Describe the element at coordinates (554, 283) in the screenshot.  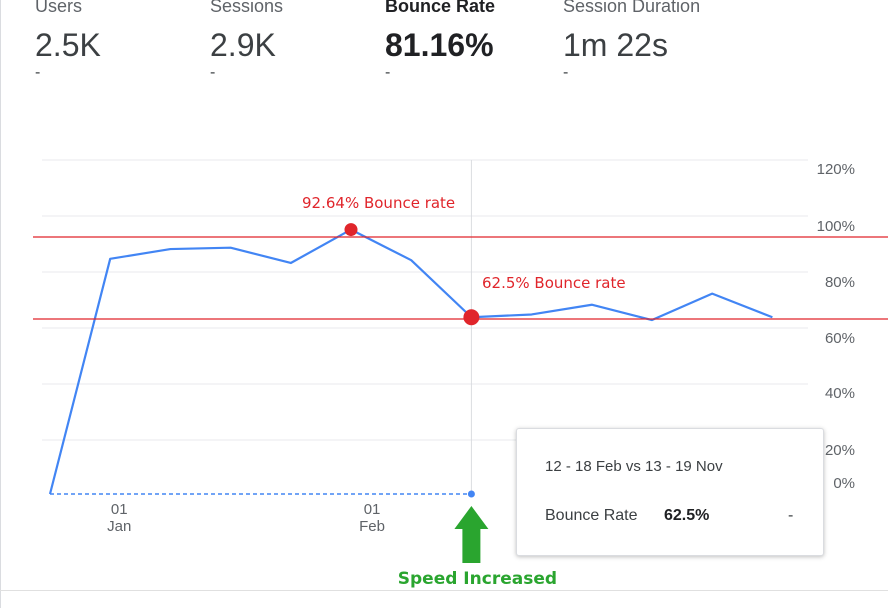
I see `annotation-label-low: 62.5% Bounce rate` at that location.